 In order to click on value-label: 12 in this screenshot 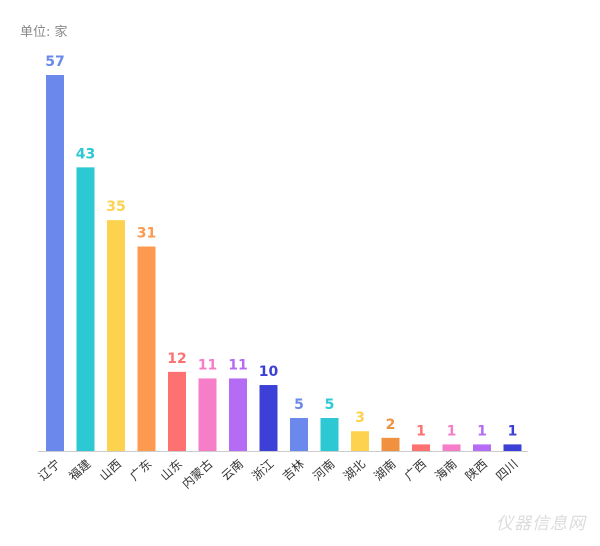, I will do `click(176, 359)`.